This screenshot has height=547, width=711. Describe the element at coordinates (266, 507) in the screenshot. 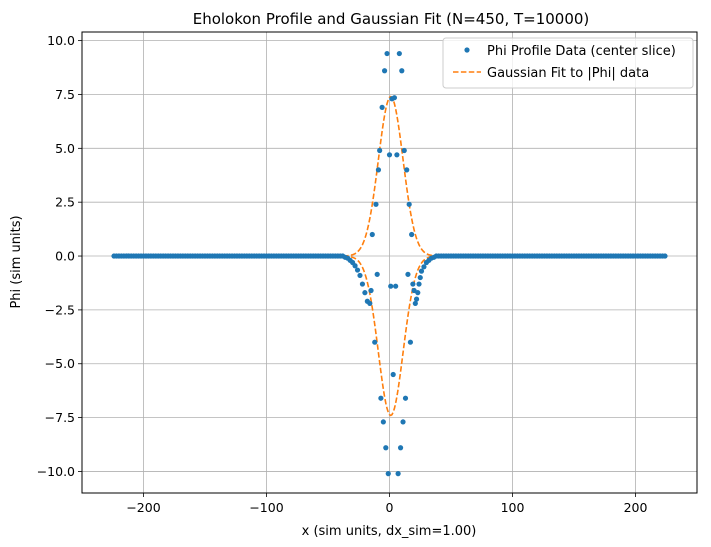

I see `x-tick-label: −100` at that location.